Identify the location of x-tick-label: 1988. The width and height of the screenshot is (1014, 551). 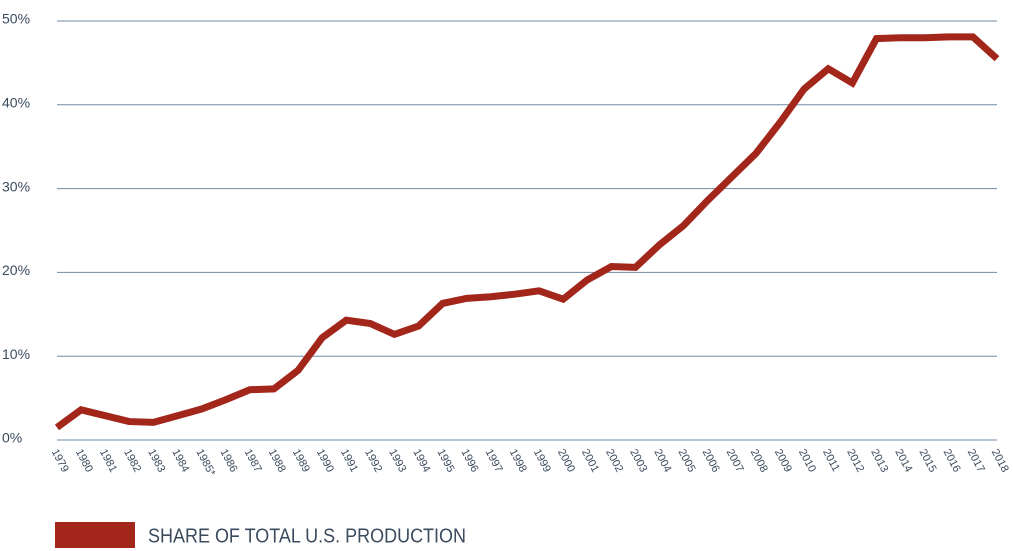
(277, 460).